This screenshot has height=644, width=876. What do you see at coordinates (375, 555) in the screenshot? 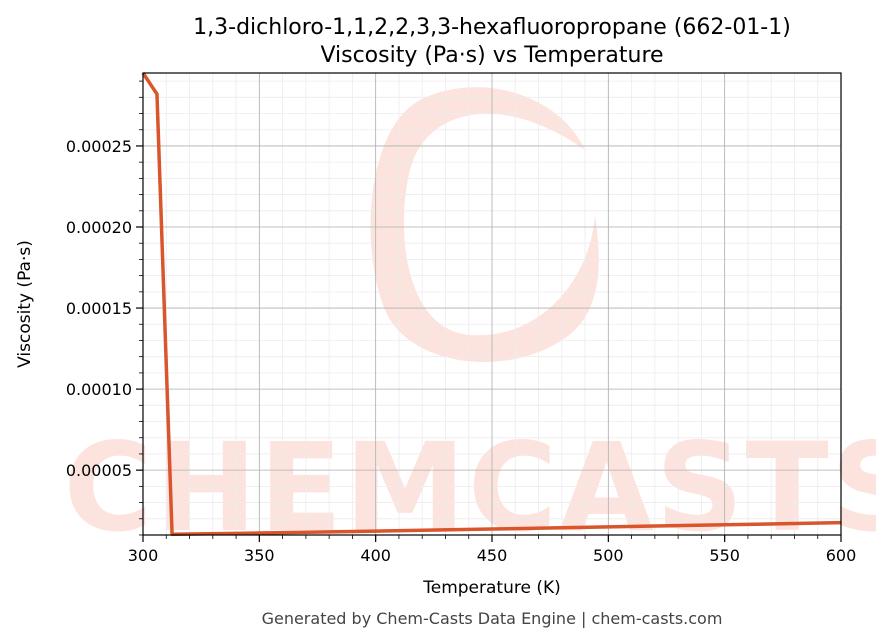
I see `x-tick-label: 400` at bounding box center [375, 555].